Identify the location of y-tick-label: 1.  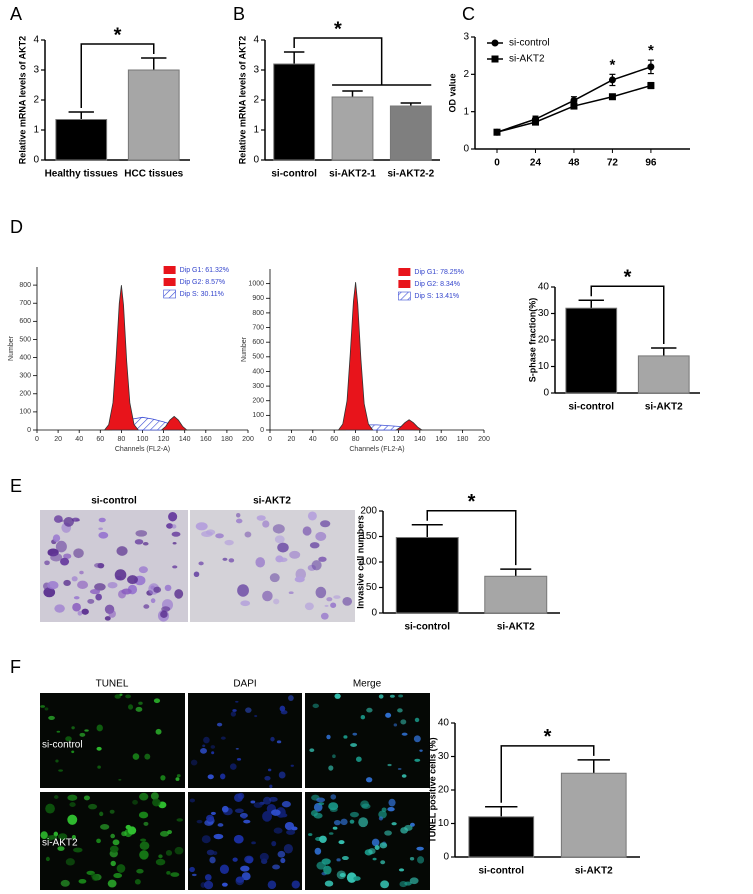
(256, 130).